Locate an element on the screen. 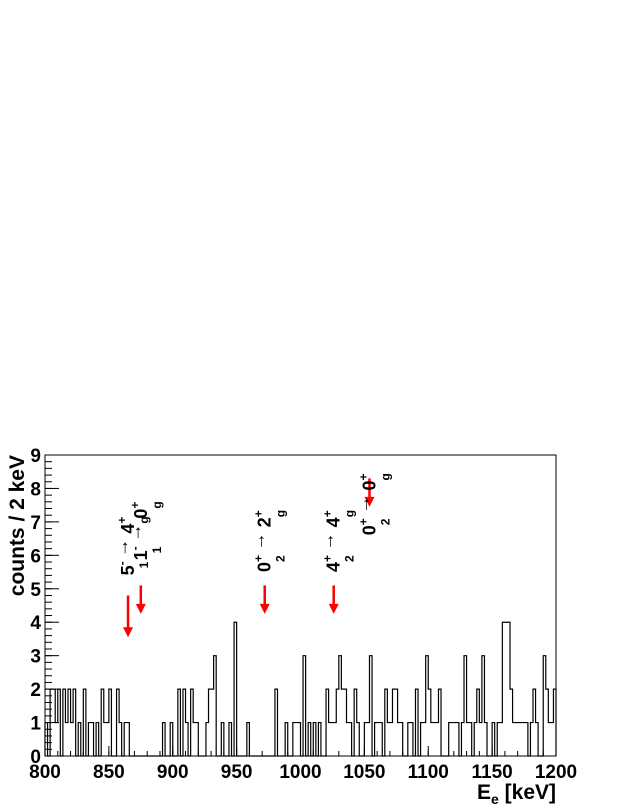 The height and width of the screenshot is (806, 623). transition-label: 0+ 2 → 2+ g is located at coordinates (268, 541).